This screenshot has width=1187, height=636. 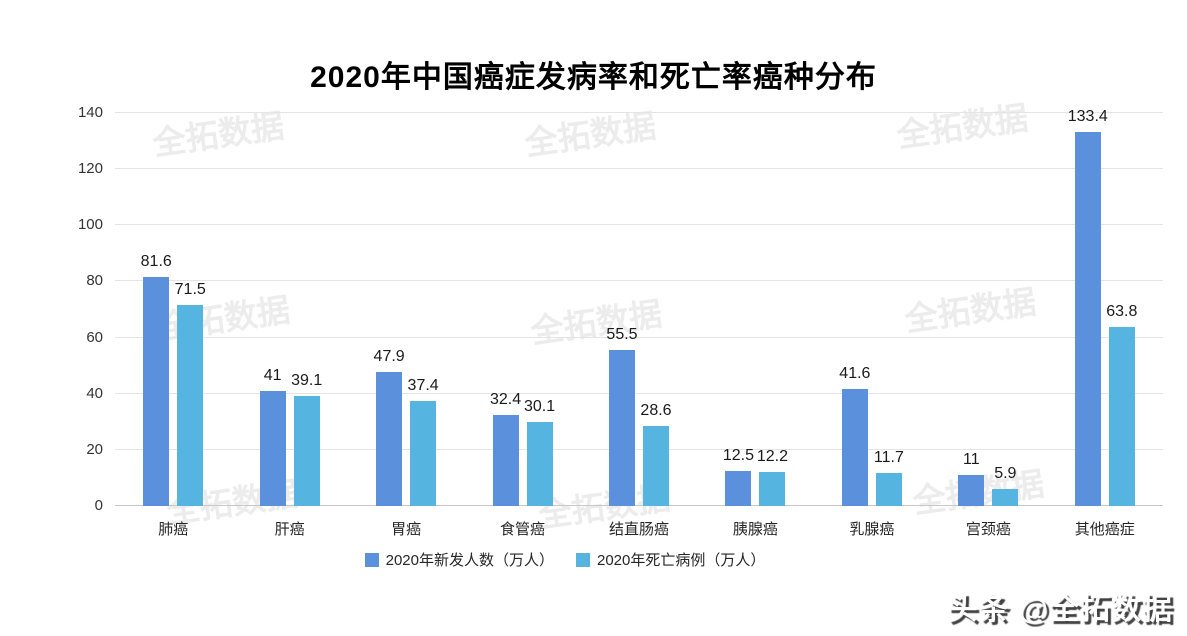 I want to click on bar-value-label: 71.5, so click(x=190, y=290).